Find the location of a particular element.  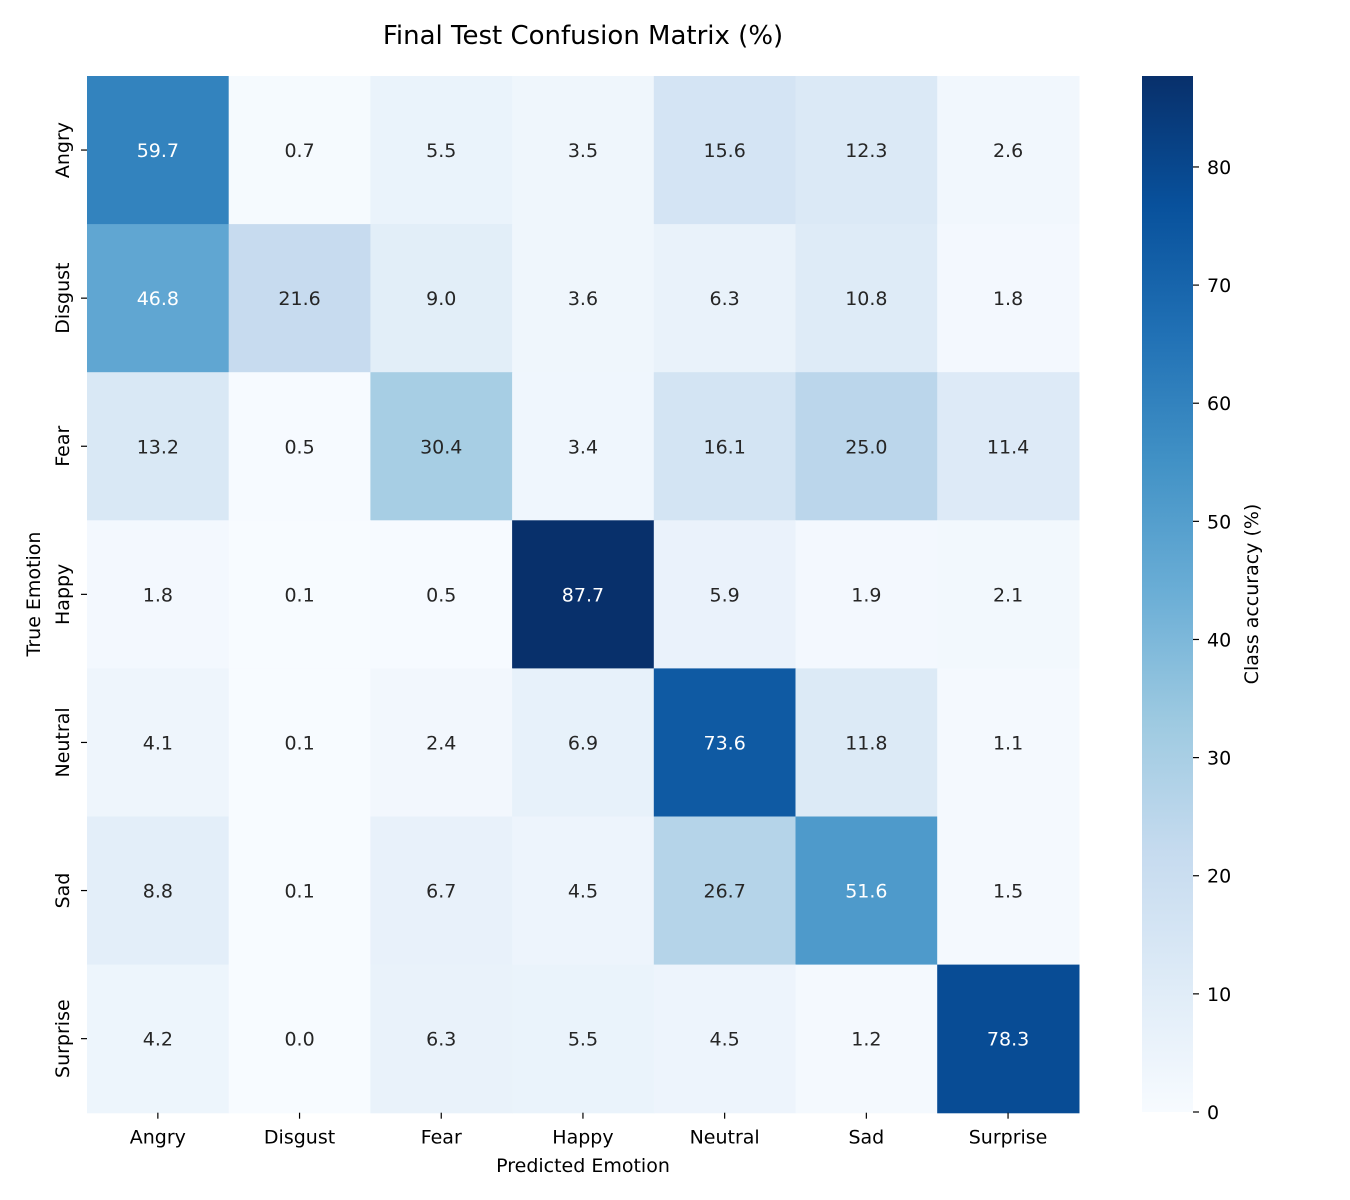

colorbar-tick-label: 50 is located at coordinates (1219, 522).